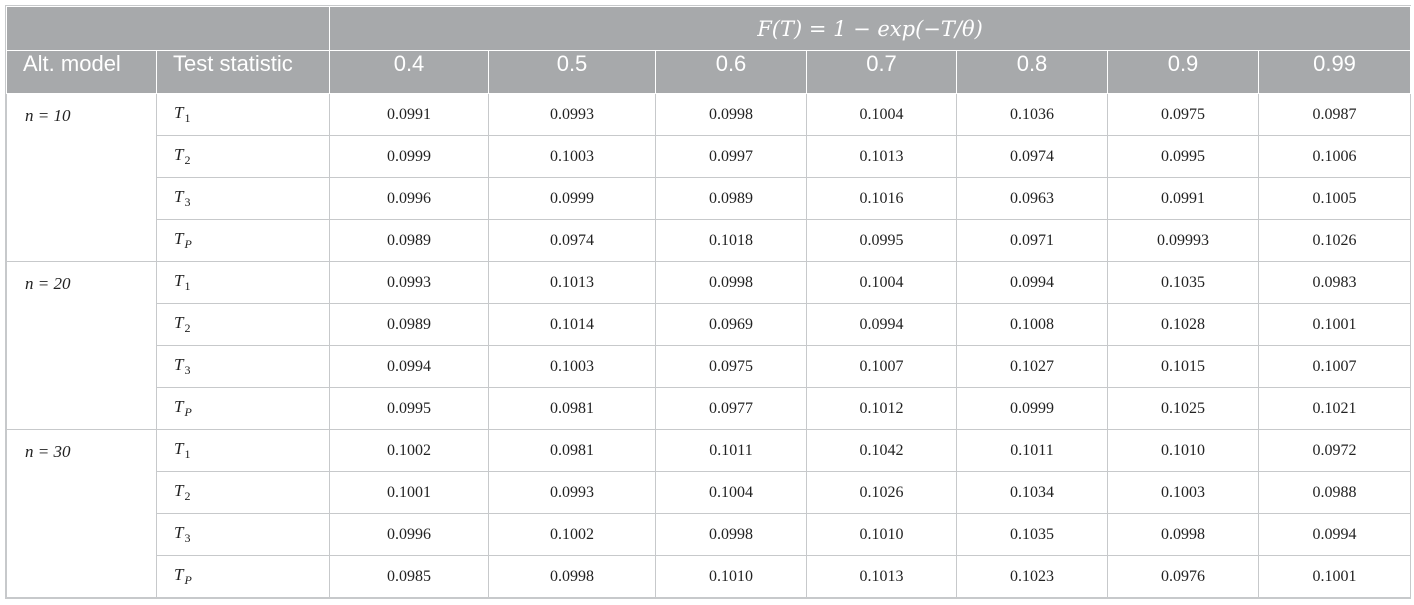 This screenshot has width=1414, height=605. What do you see at coordinates (881, 366) in the screenshot?
I see `value-cell: 0.1007` at bounding box center [881, 366].